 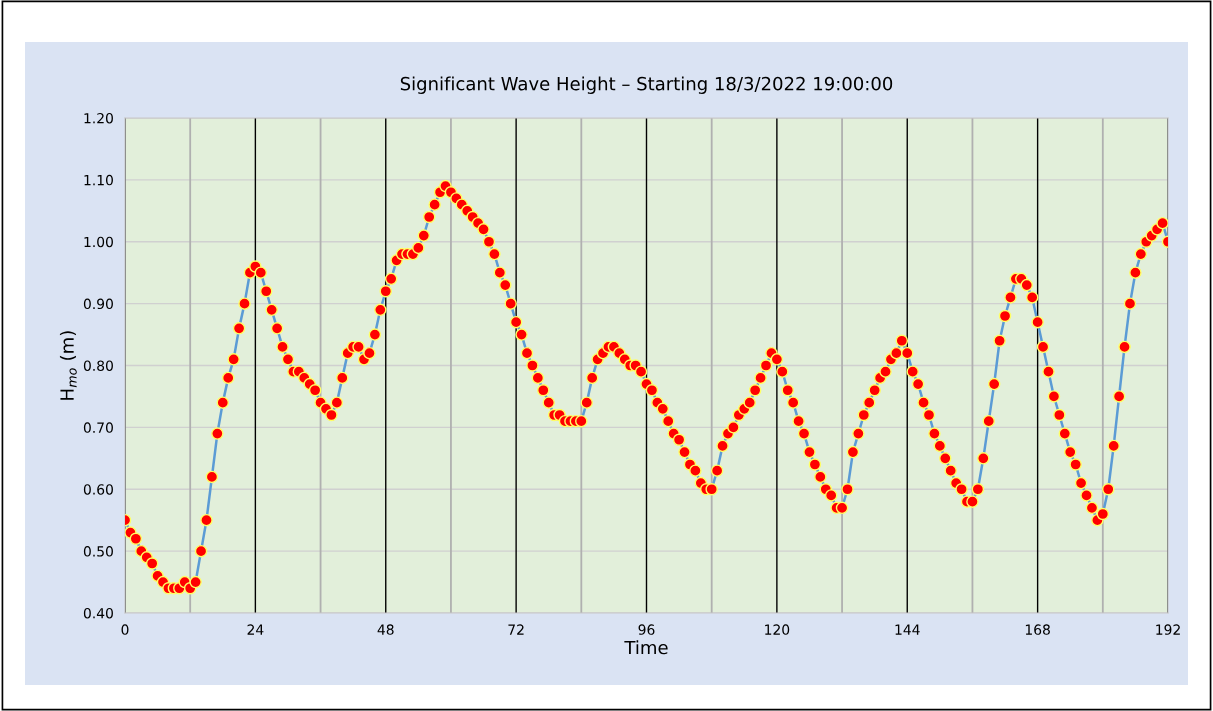 What do you see at coordinates (98, 118) in the screenshot?
I see `y-tick-label: 1.20` at bounding box center [98, 118].